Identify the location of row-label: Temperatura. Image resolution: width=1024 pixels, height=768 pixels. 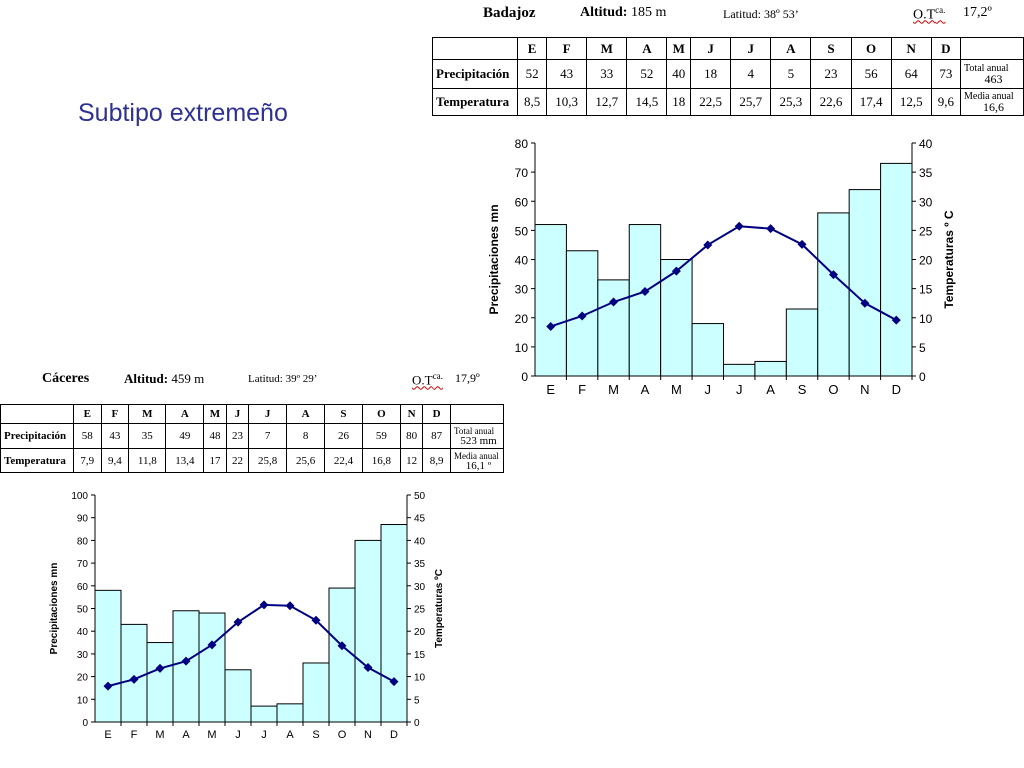
(37, 460).